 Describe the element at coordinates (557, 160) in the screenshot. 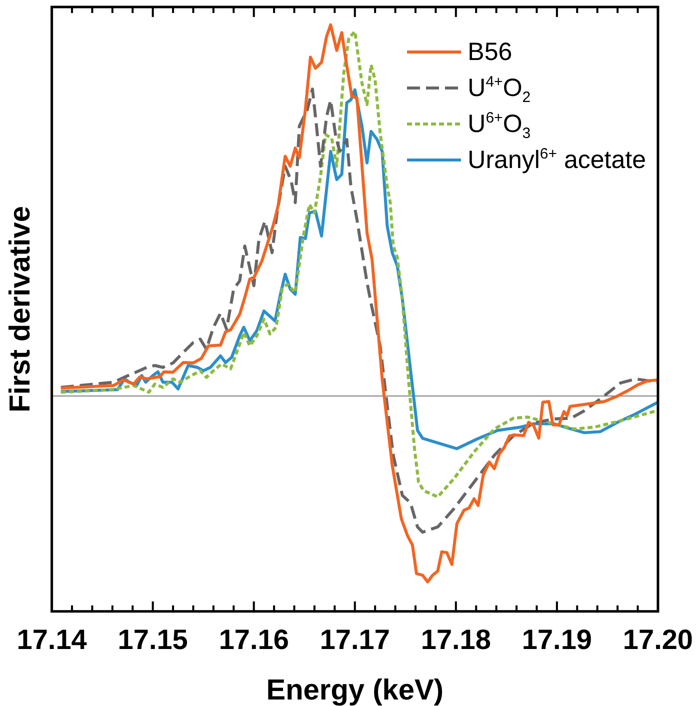

I see `legend-label: Uranyl$^{6+}$ acetate` at that location.